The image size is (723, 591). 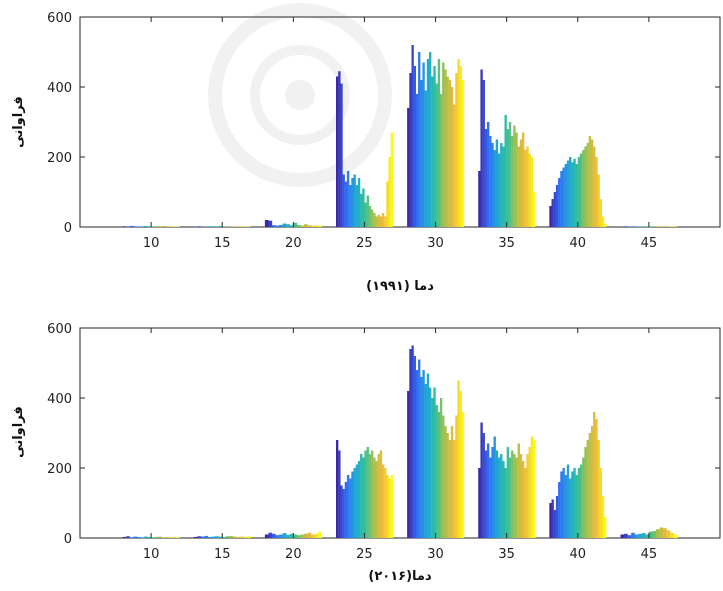 I want to click on x-axis-label: دما (۱۹۹۱), so click(x=400, y=286).